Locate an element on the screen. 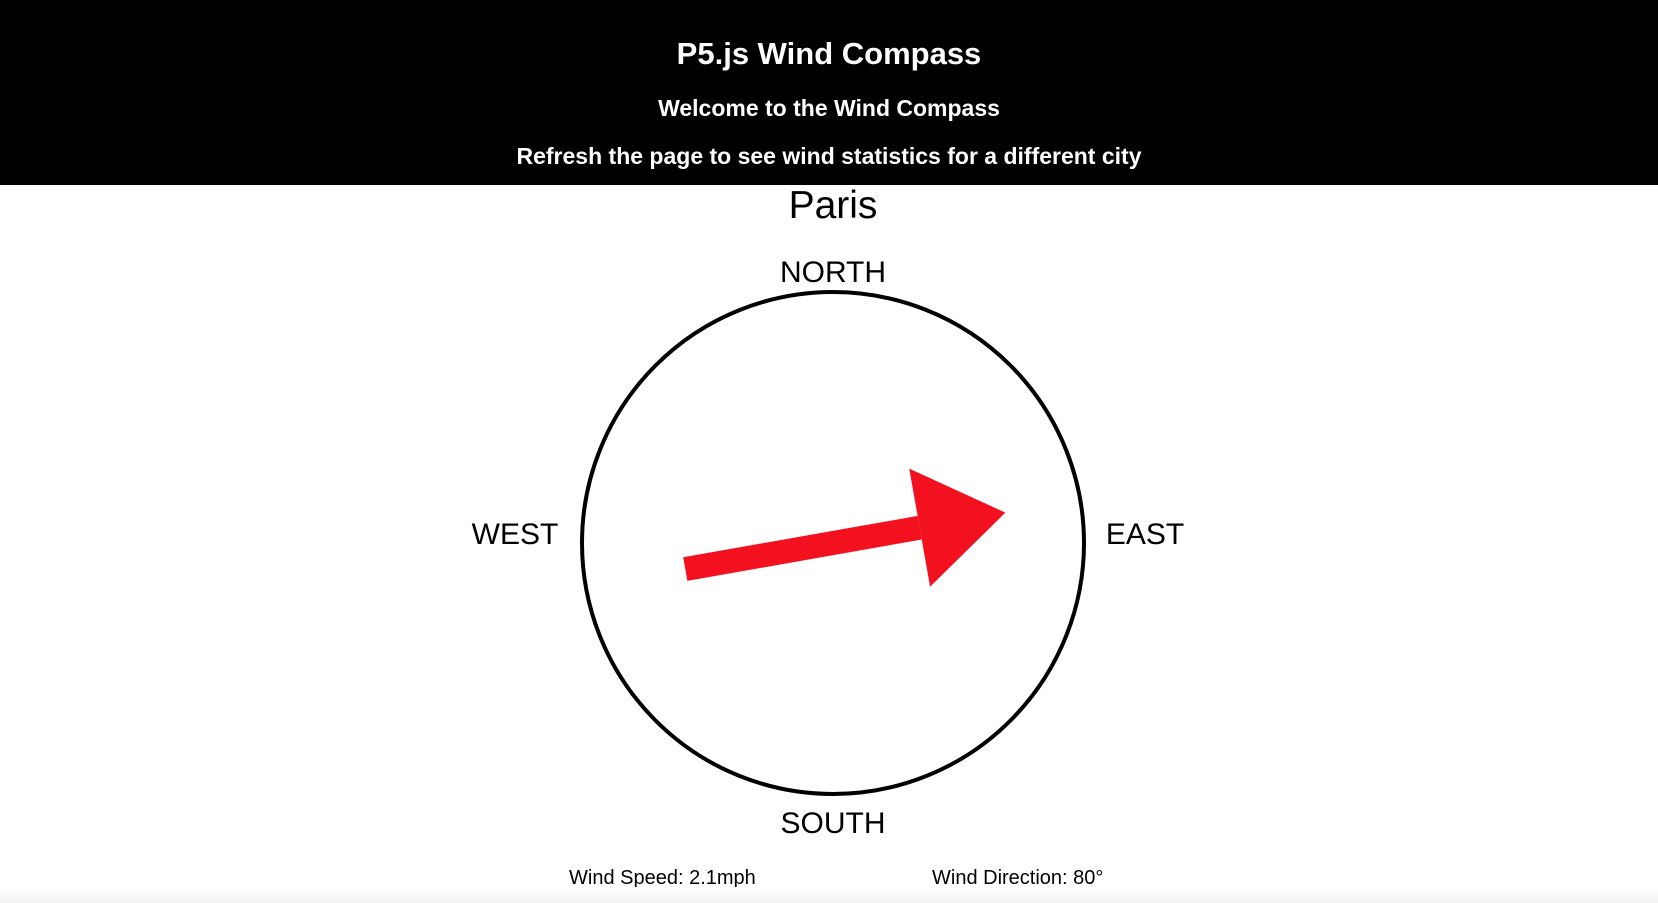 This screenshot has height=903, width=1658. wind-arrow-shaft is located at coordinates (802, 548).